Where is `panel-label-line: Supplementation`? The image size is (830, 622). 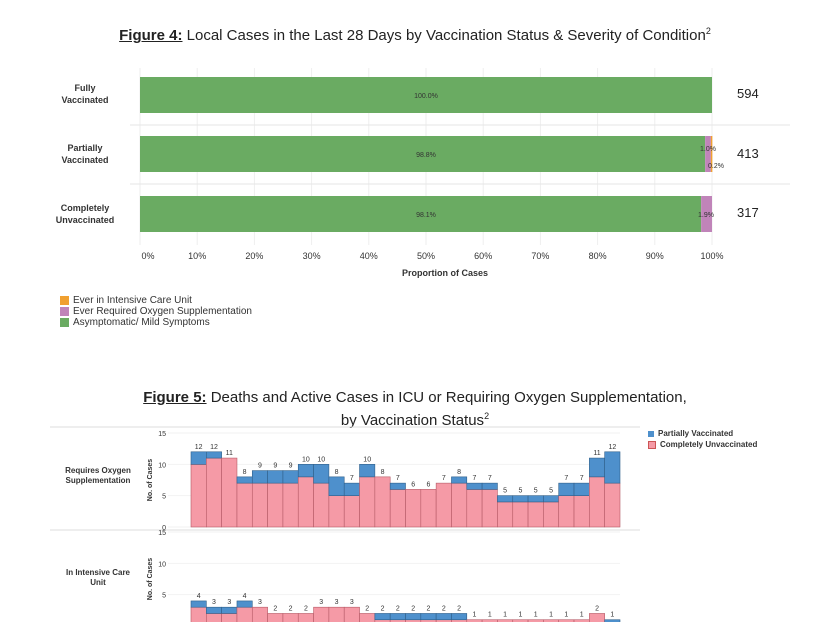
panel-label-line: Supplementation is located at coordinates (98, 480).